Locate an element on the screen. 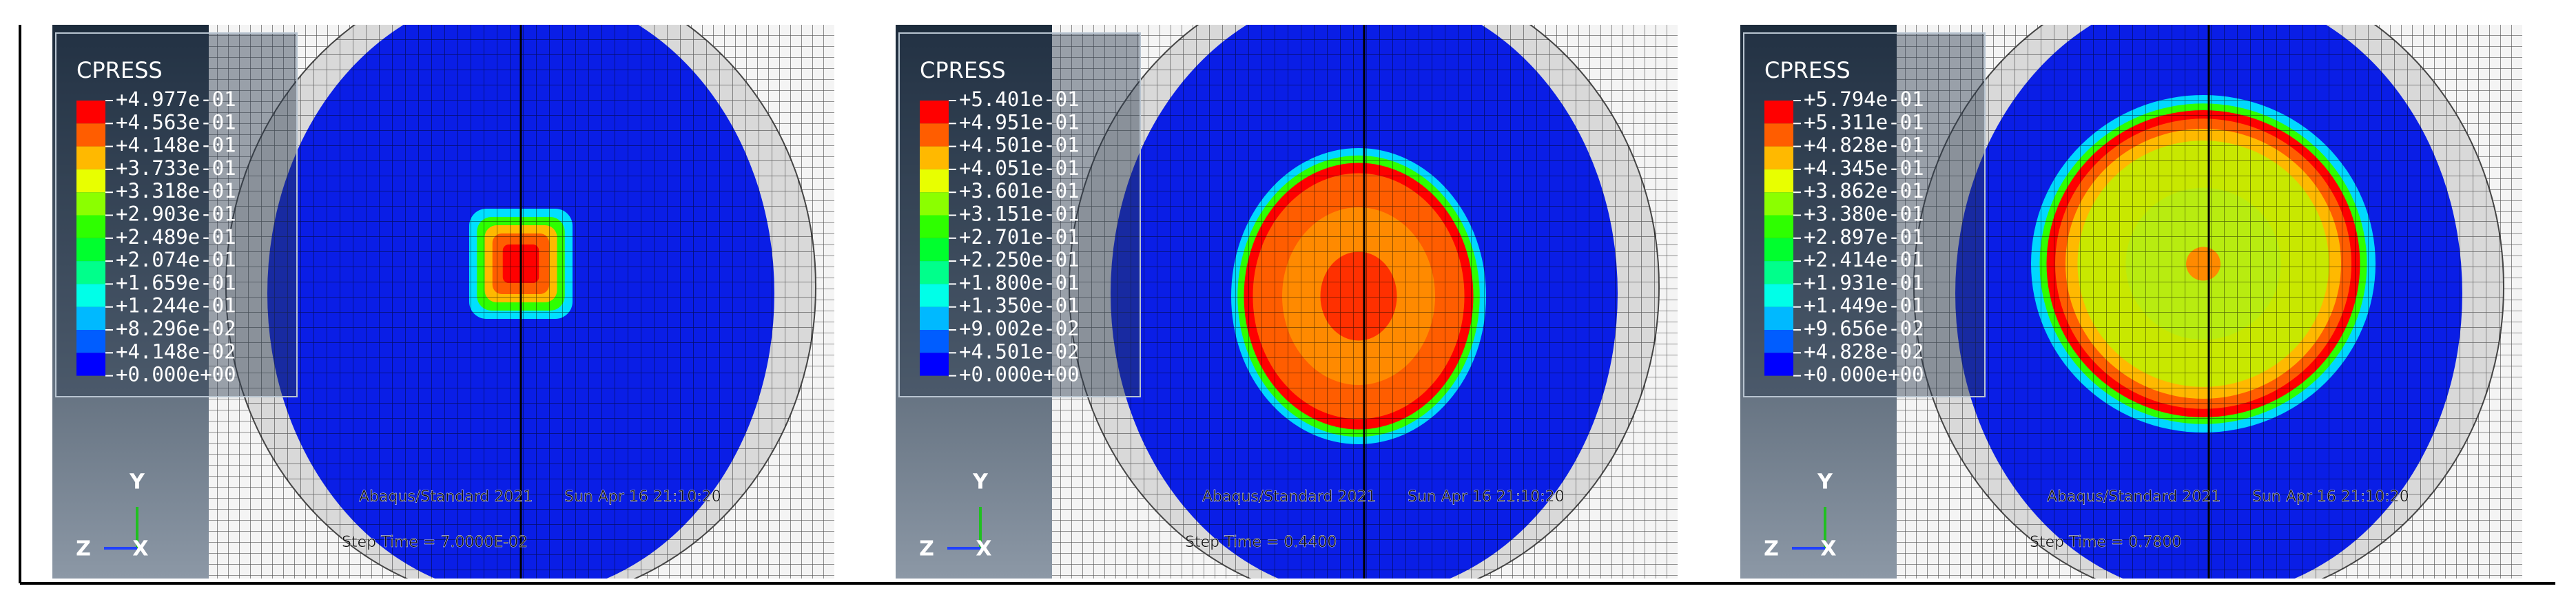 This screenshot has height=604, width=2576. legend-label: +4.051e-01 is located at coordinates (1019, 168).